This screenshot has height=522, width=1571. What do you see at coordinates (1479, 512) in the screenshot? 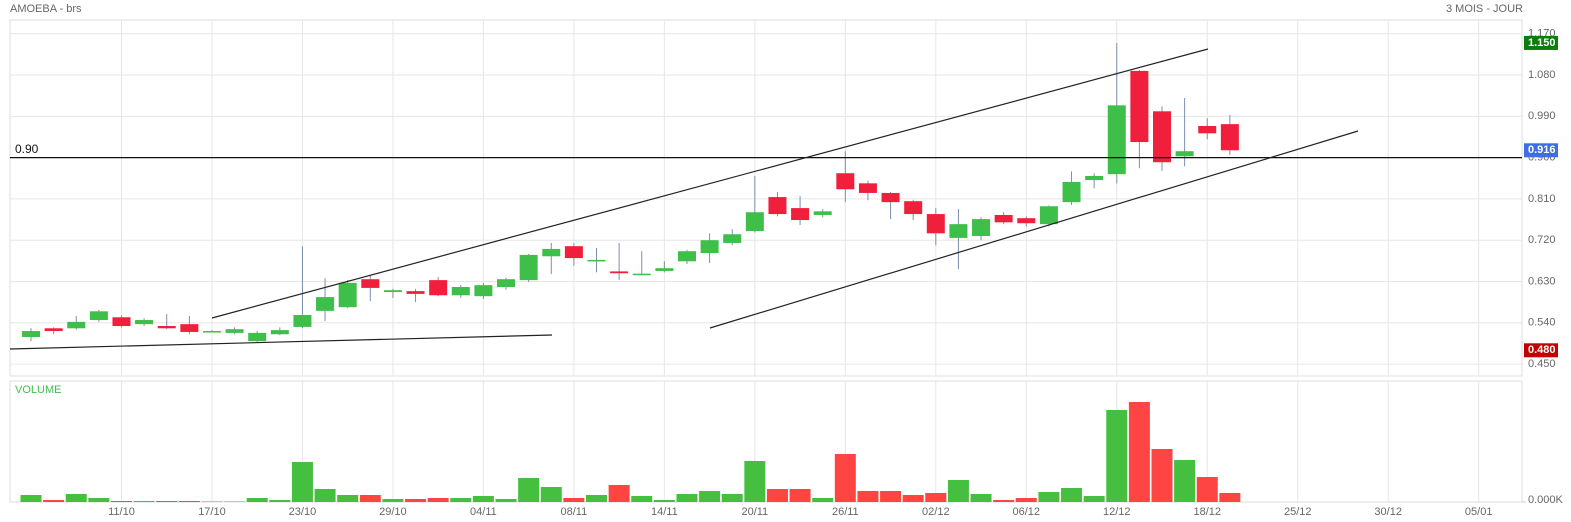
I see `x-tick-label: 05/01` at bounding box center [1479, 512].